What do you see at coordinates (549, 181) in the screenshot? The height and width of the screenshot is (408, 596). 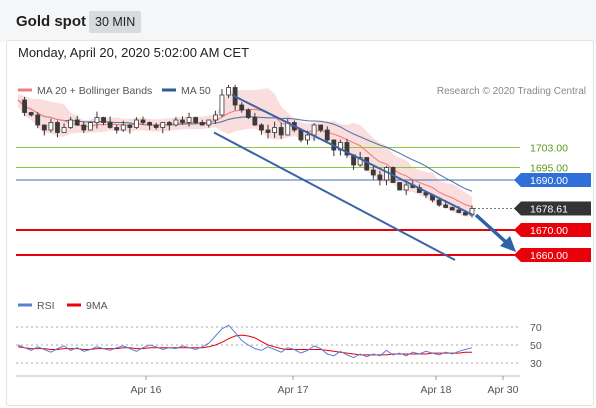 I see `level-label-1690.00: 1690.00` at bounding box center [549, 181].